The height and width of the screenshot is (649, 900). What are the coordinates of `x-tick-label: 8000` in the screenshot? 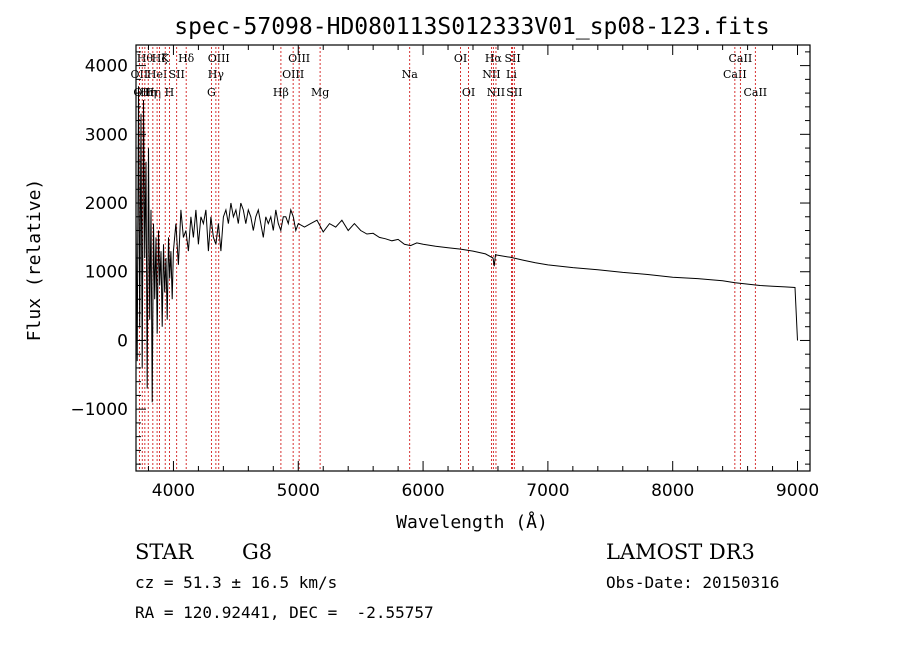 It's located at (672, 491).